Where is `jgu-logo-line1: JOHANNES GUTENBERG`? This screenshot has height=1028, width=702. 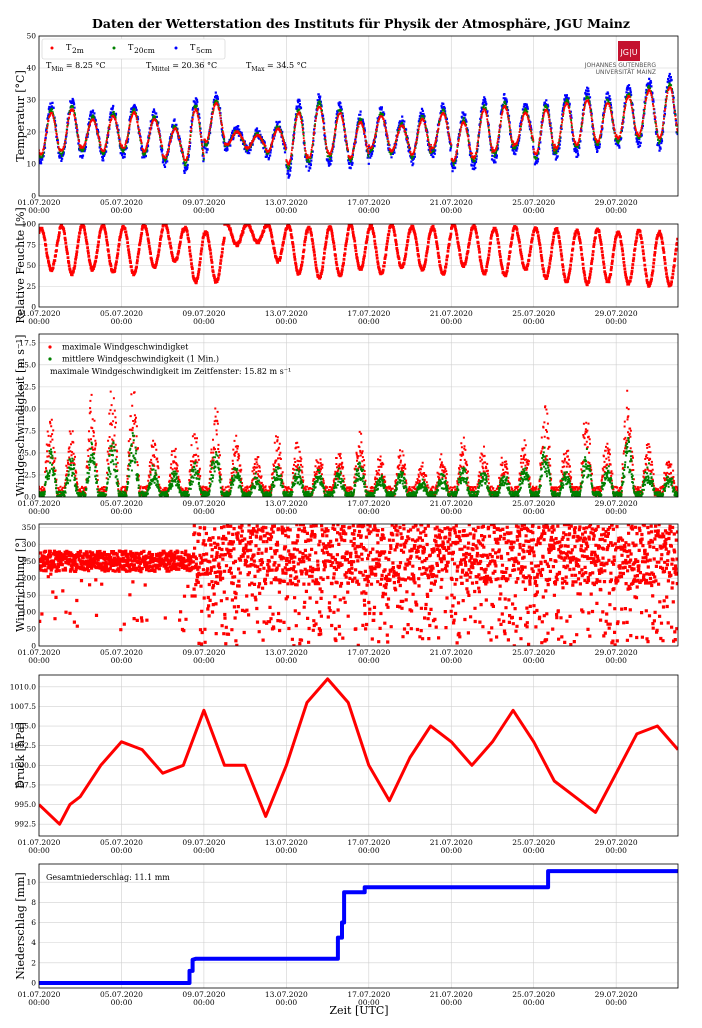
jgu-logo-line1: JOHANNES GUTENBERG is located at coordinates (620, 65).